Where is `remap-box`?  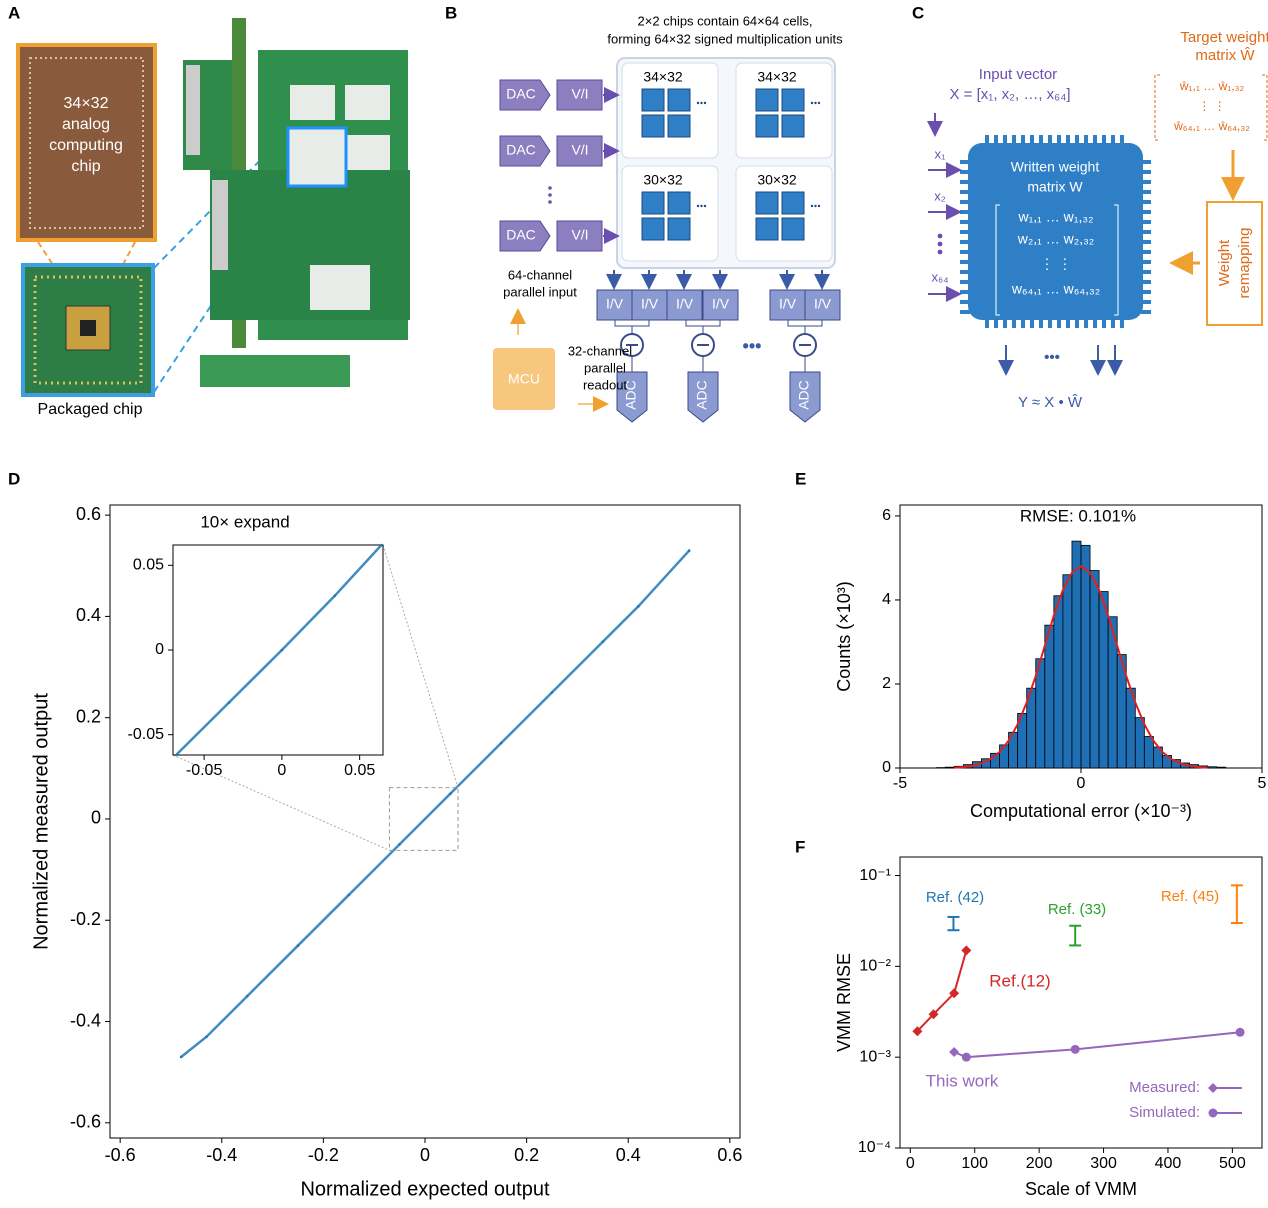
remap-box is located at coordinates (1234, 263).